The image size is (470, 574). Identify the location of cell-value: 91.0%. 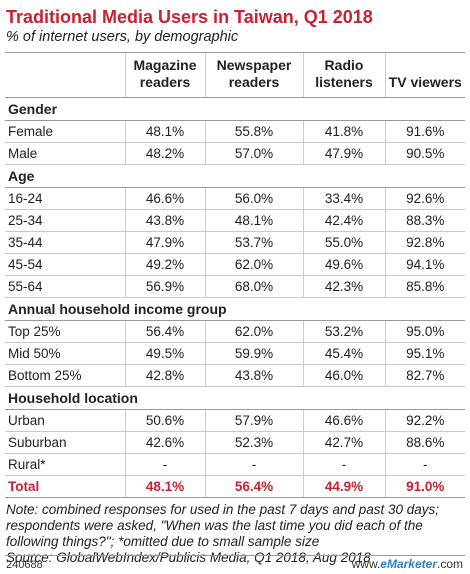
(424, 486).